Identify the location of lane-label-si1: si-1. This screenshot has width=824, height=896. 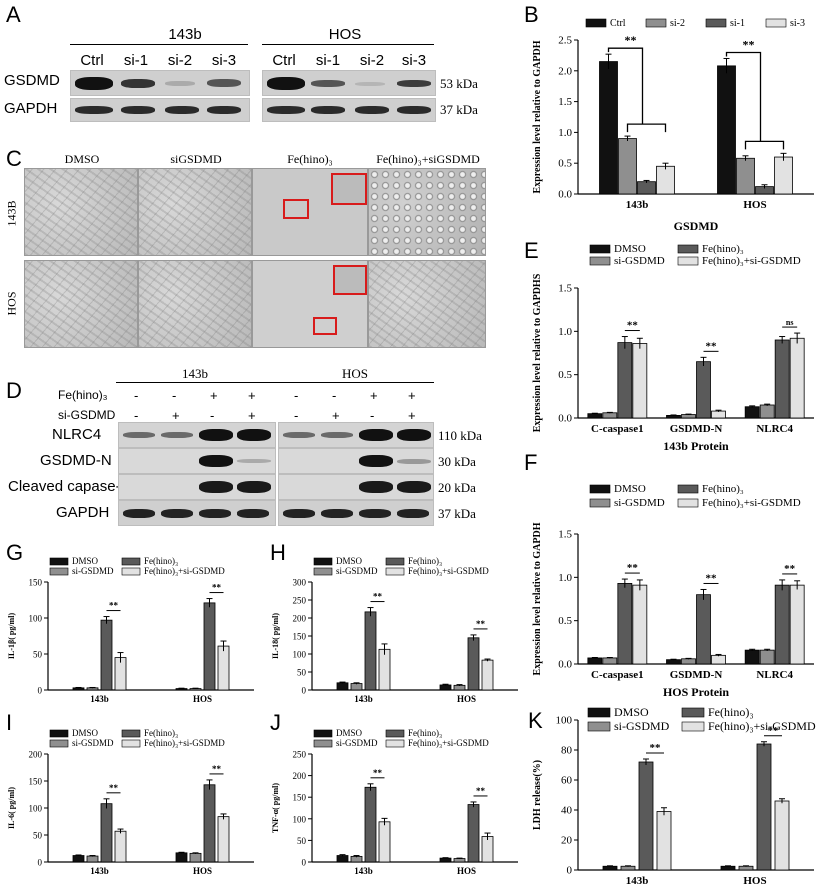
(136, 60).